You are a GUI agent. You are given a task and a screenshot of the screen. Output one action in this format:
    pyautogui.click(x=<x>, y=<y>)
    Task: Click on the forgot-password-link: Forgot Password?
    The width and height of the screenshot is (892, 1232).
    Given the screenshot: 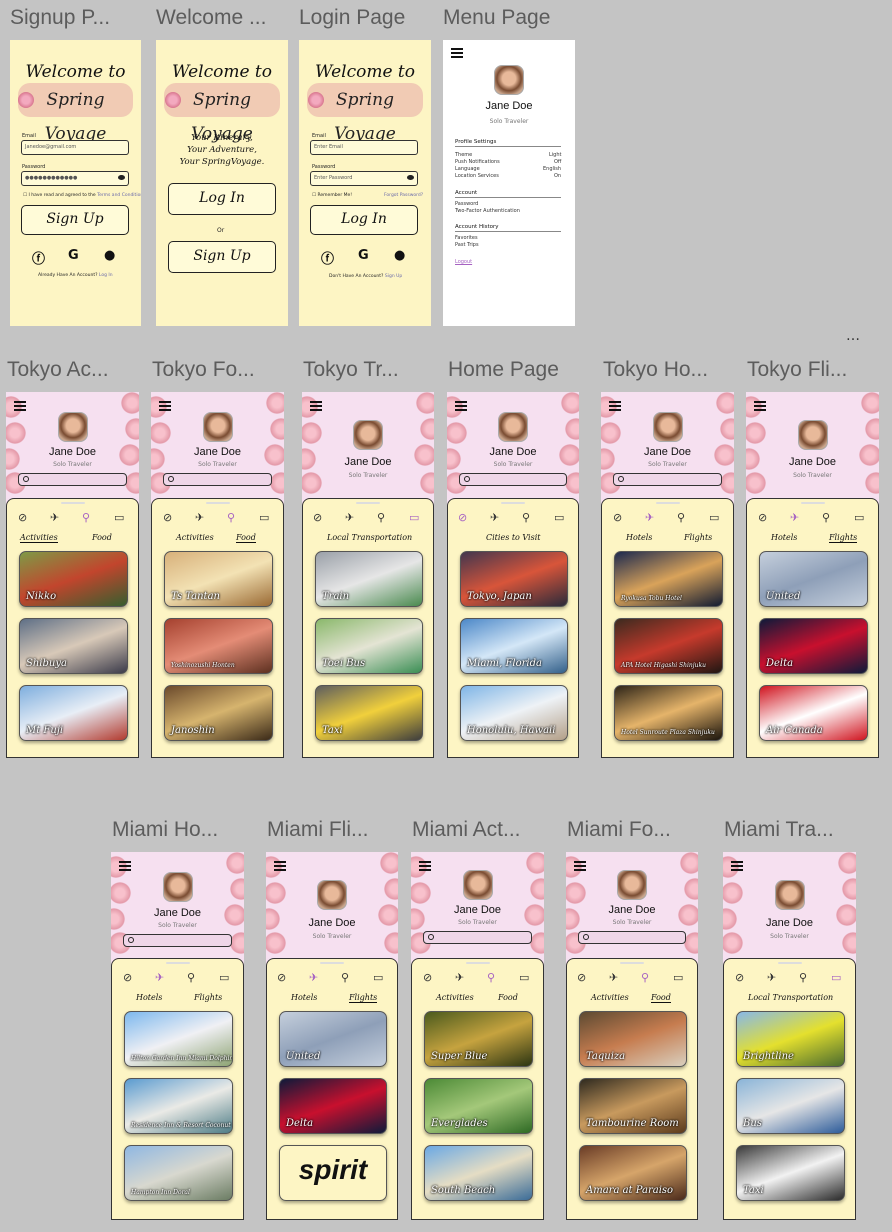 What is the action you would take?
    pyautogui.click(x=403, y=195)
    